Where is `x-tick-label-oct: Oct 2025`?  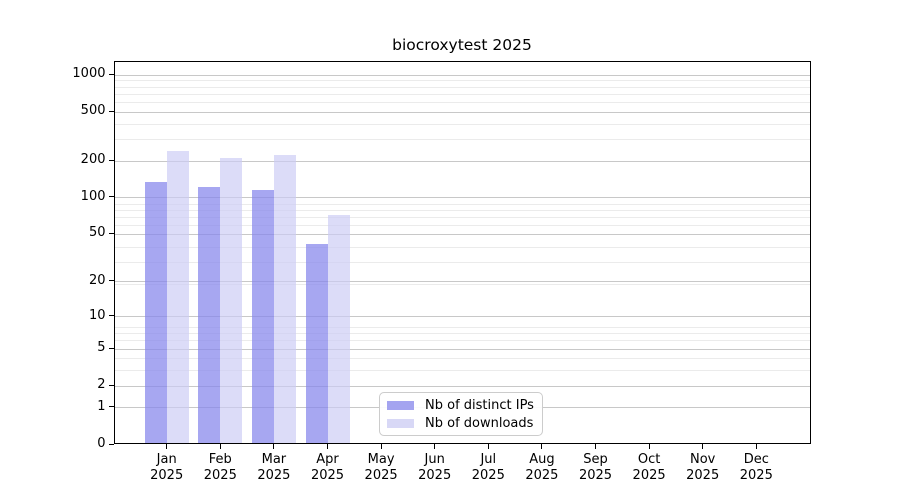 x-tick-label-oct: Oct 2025 is located at coordinates (649, 467).